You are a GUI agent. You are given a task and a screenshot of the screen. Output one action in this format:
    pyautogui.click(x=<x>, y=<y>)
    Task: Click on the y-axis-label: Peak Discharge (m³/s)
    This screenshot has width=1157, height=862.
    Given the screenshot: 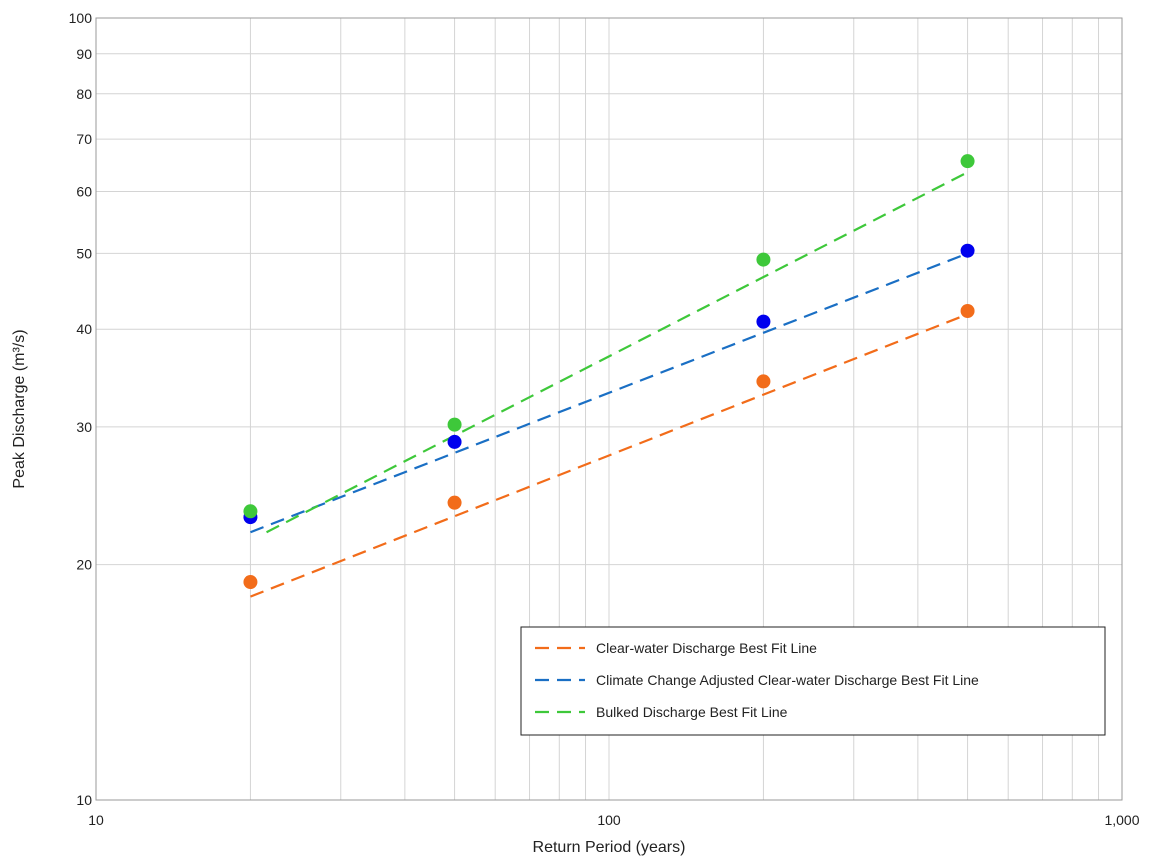 What is the action you would take?
    pyautogui.click(x=19, y=408)
    